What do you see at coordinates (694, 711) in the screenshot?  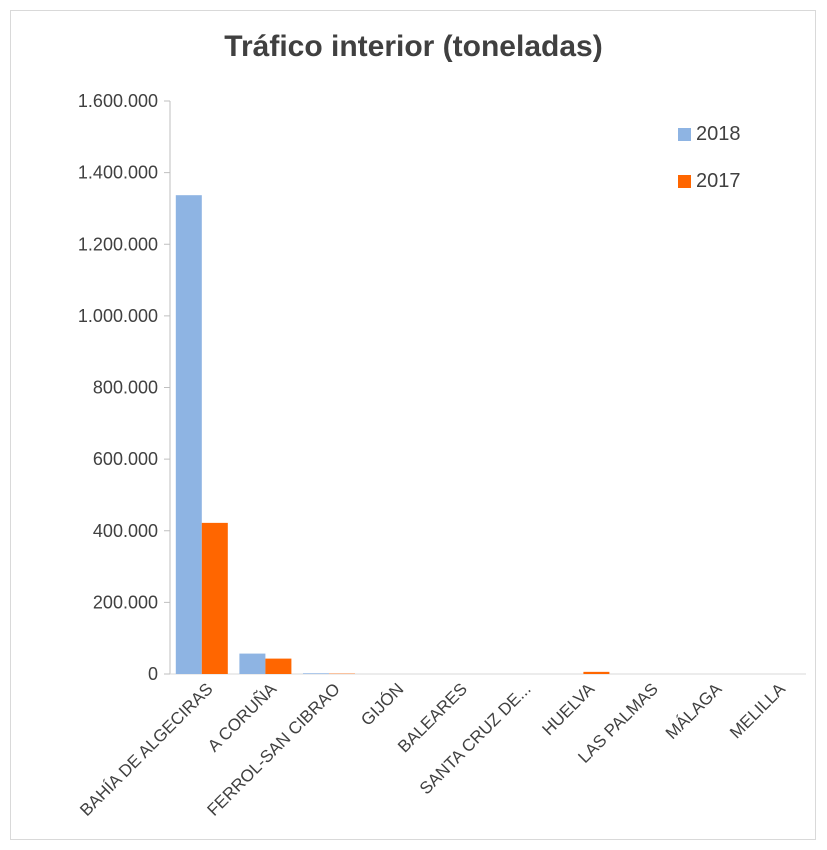 I see `x-category-label: MÁLAGA` at bounding box center [694, 711].